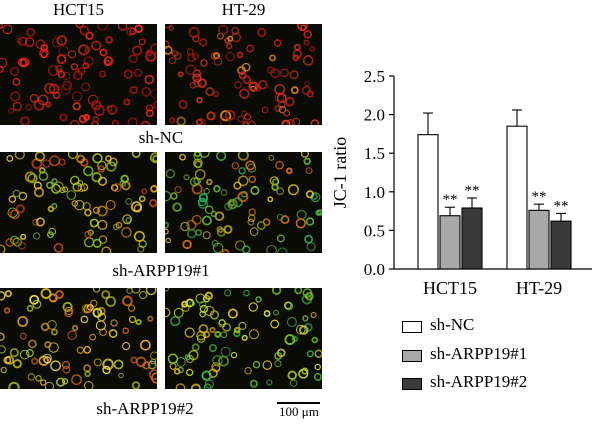  Describe the element at coordinates (78, 338) in the screenshot. I see `micrograph-hct15-row3` at that location.